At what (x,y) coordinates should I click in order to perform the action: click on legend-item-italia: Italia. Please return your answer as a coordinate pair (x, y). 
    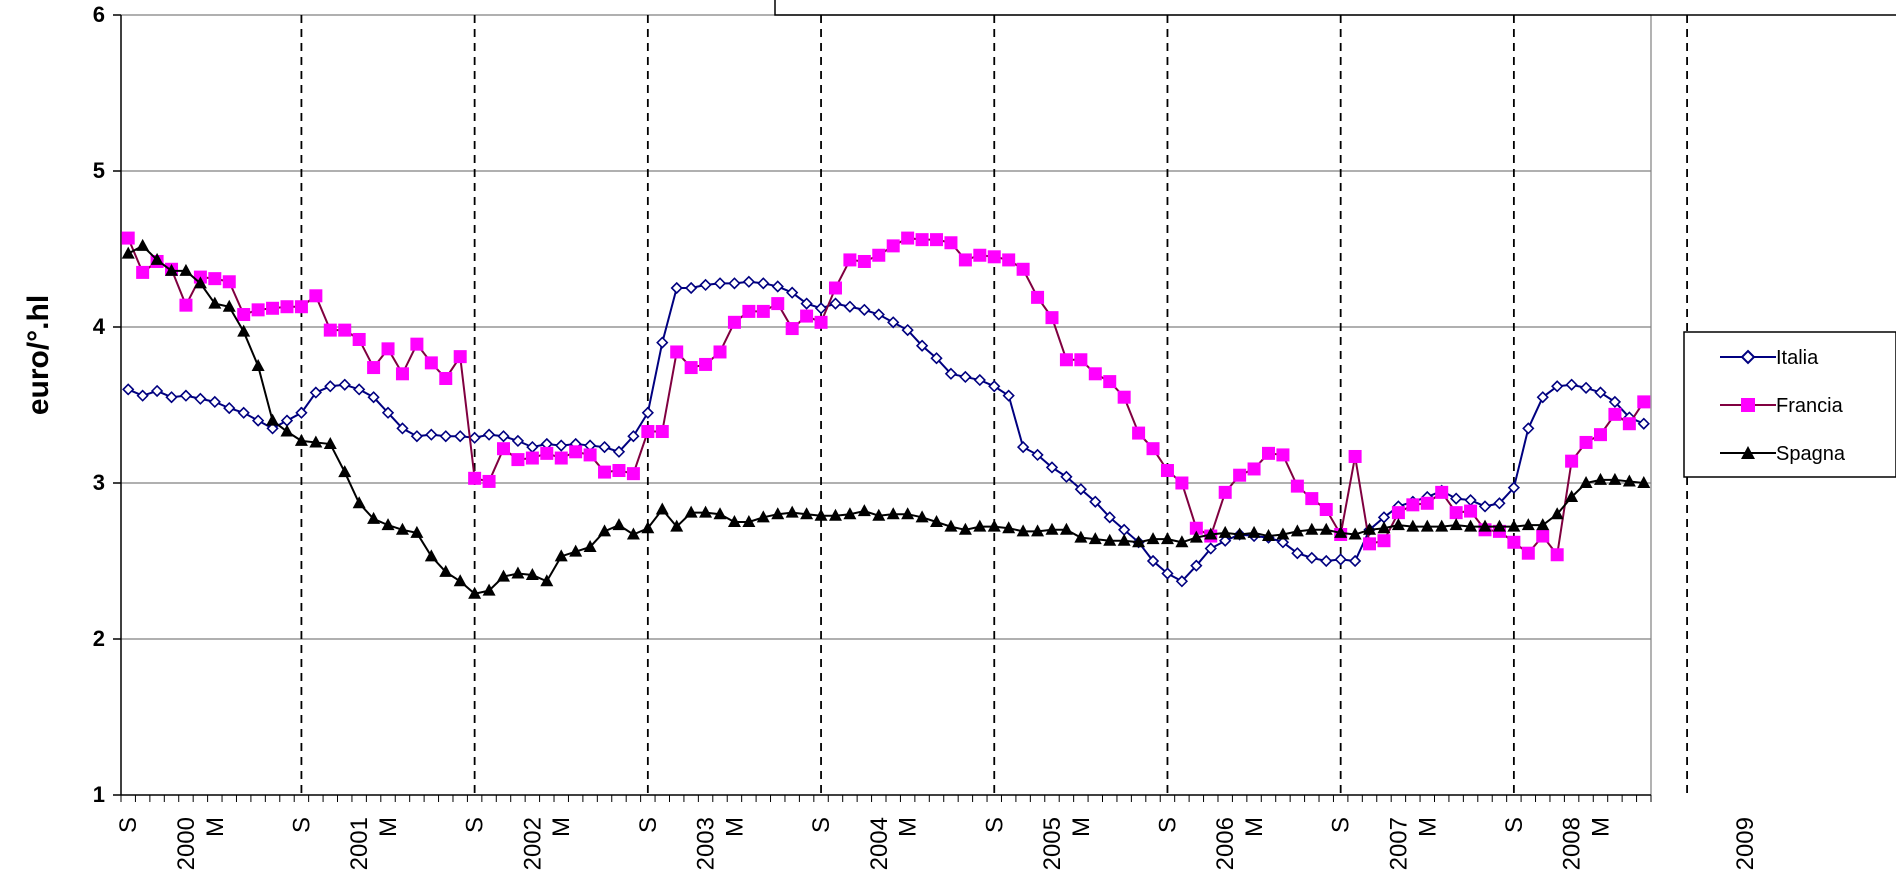
    Looking at the image, I should click on (1769, 358).